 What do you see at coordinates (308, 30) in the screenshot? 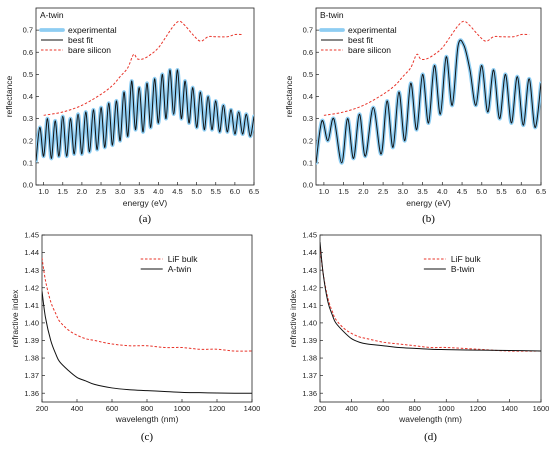
I see `y-tick-label: 0.7` at bounding box center [308, 30].